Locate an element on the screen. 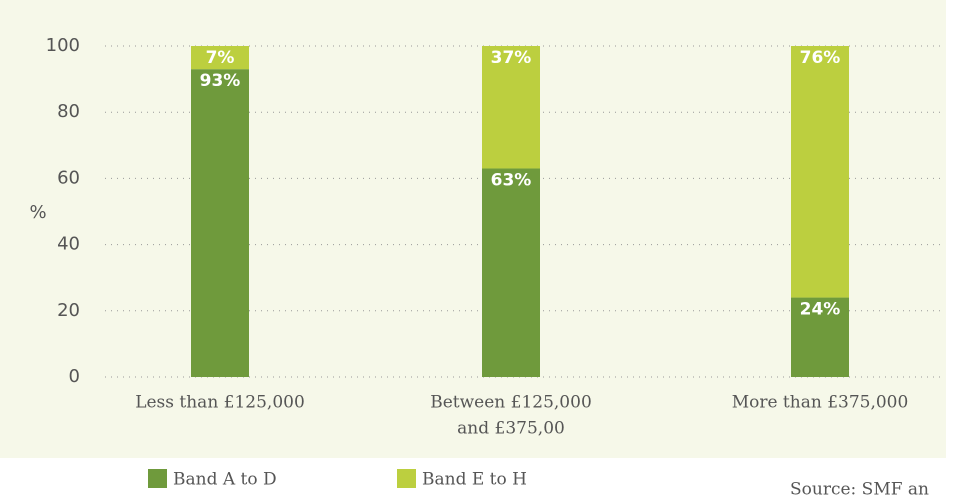  y-axis-label: % is located at coordinates (37, 212).